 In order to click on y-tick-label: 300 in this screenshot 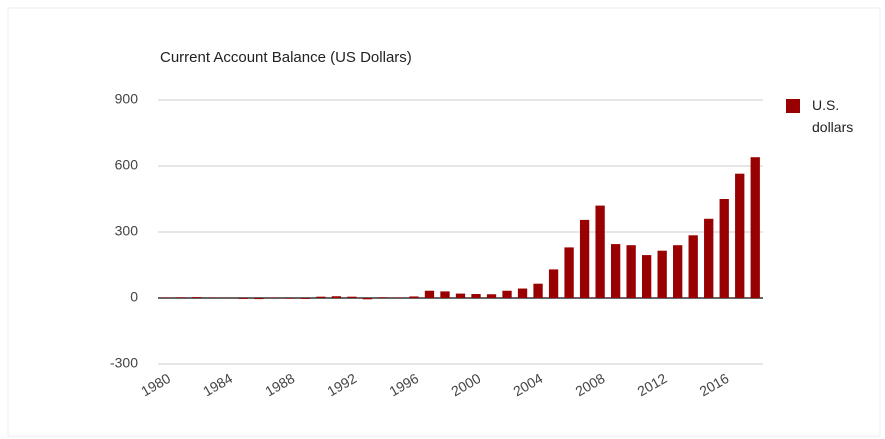, I will do `click(127, 231)`.